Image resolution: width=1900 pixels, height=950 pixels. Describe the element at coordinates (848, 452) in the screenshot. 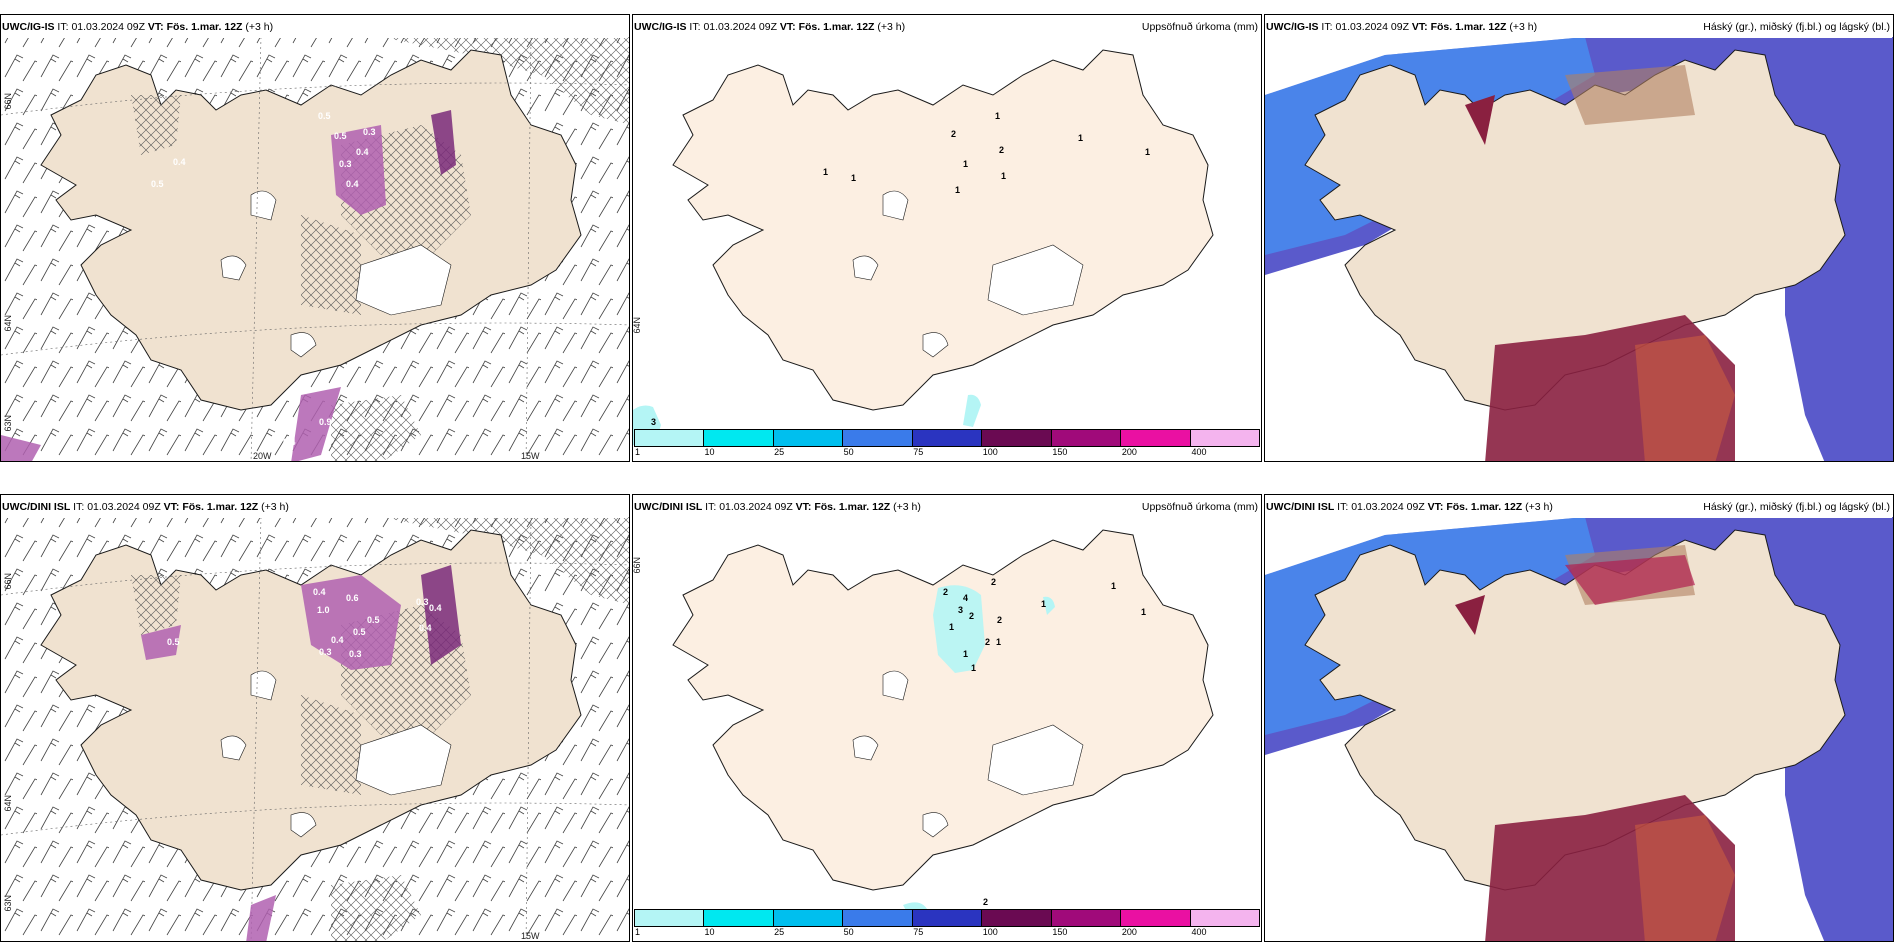

I see `legend-tick: 50` at that location.